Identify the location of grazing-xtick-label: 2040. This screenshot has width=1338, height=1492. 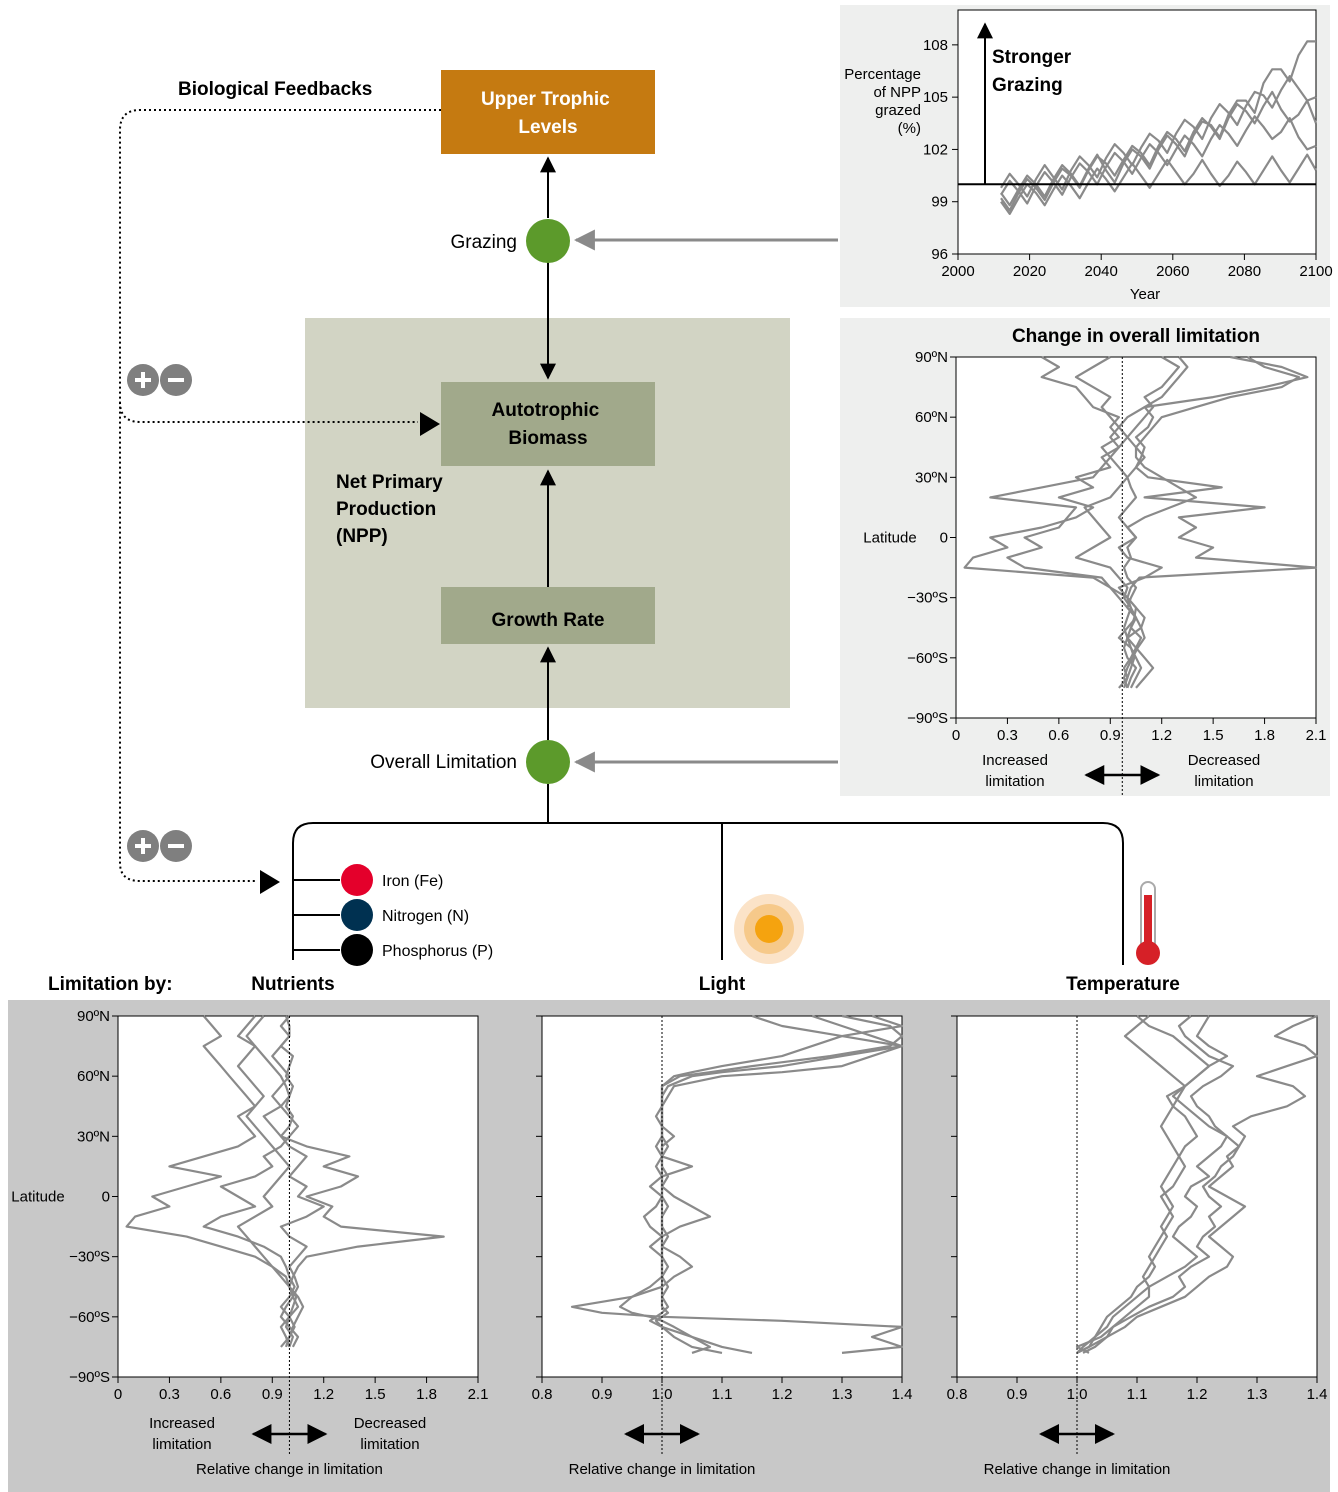
(1101, 271).